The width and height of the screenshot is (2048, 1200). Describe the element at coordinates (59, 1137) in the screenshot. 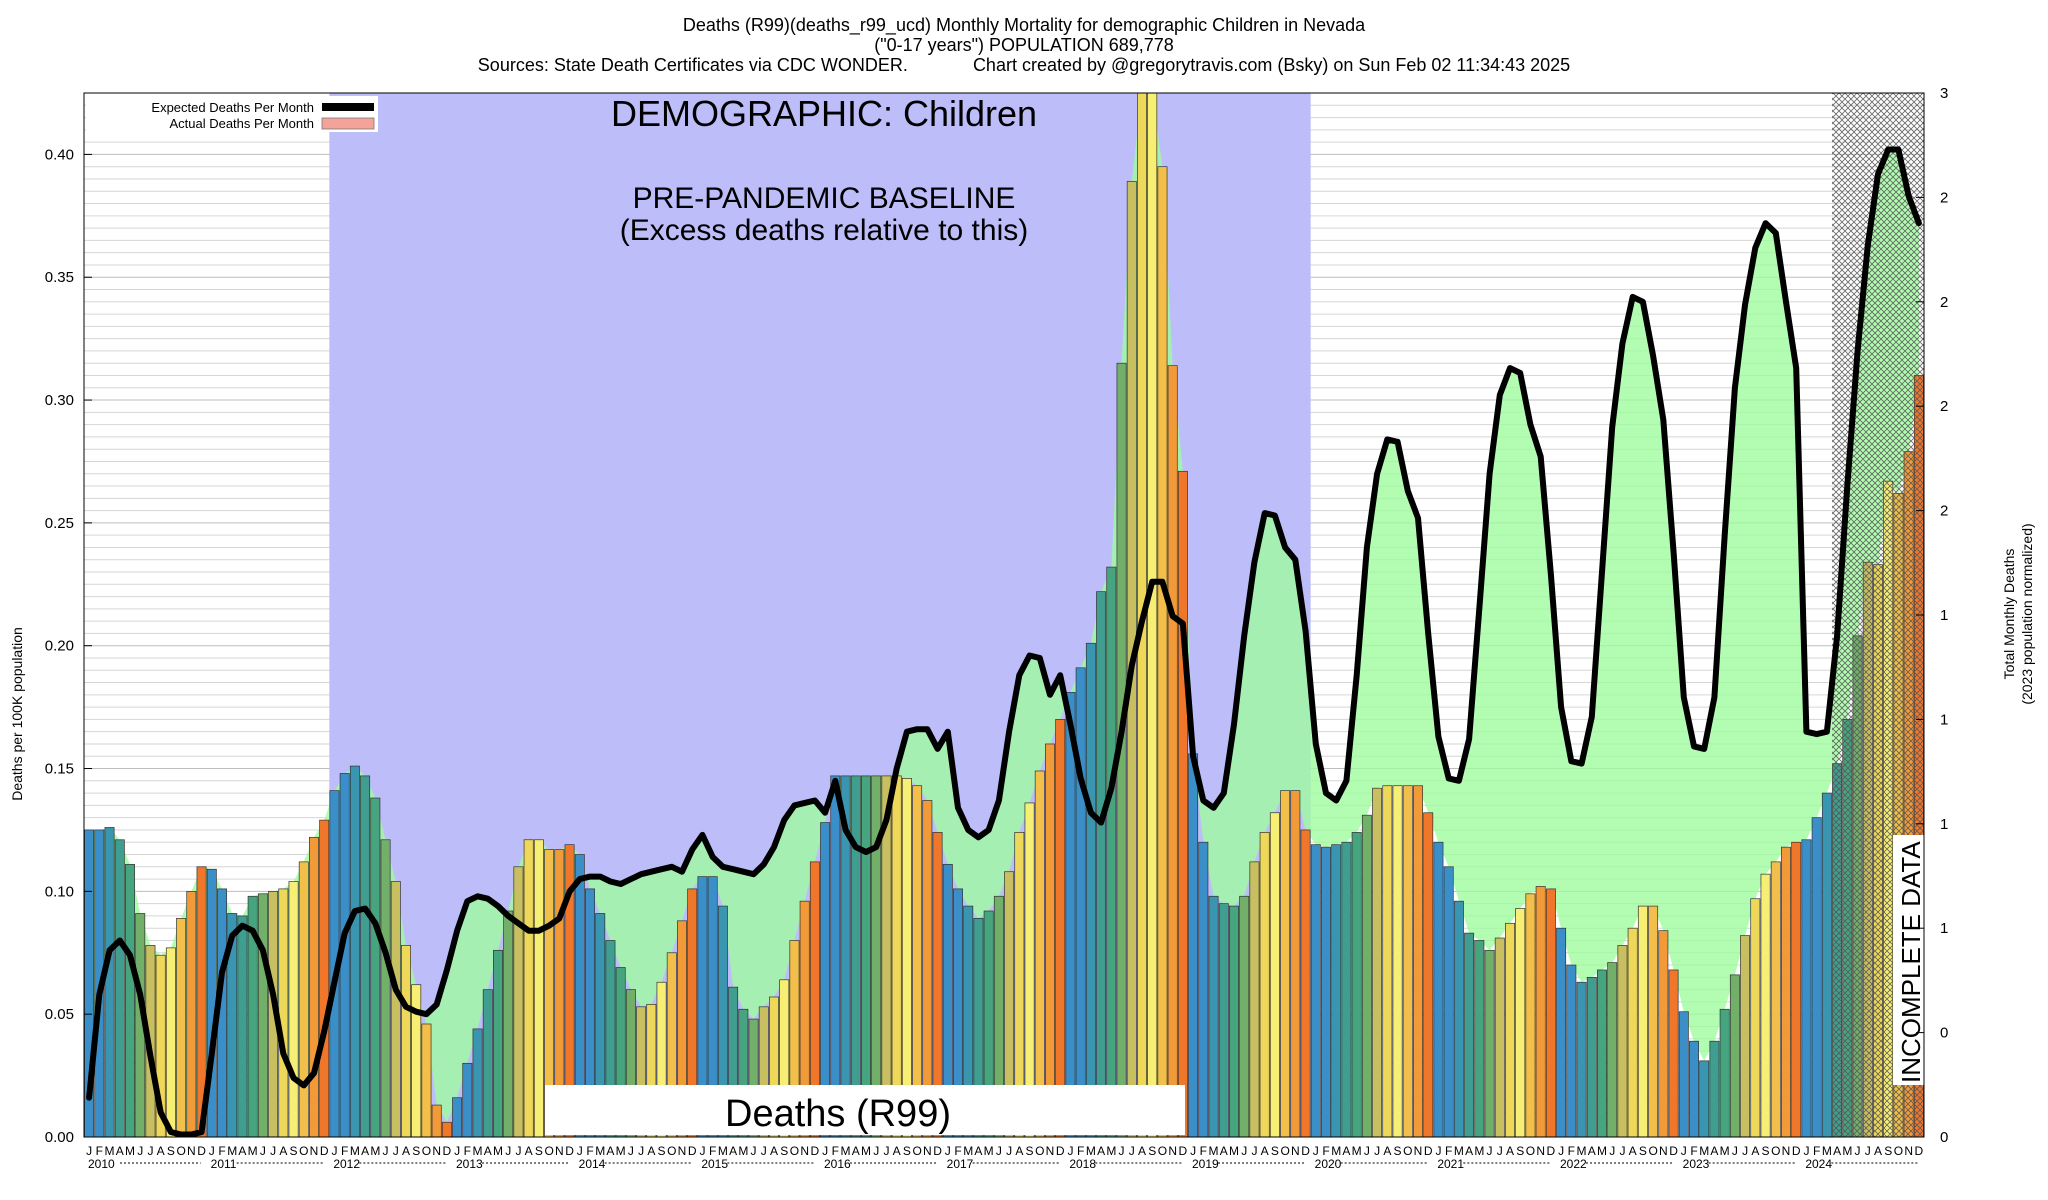

I see `y-left-tick-label: 0.00` at that location.